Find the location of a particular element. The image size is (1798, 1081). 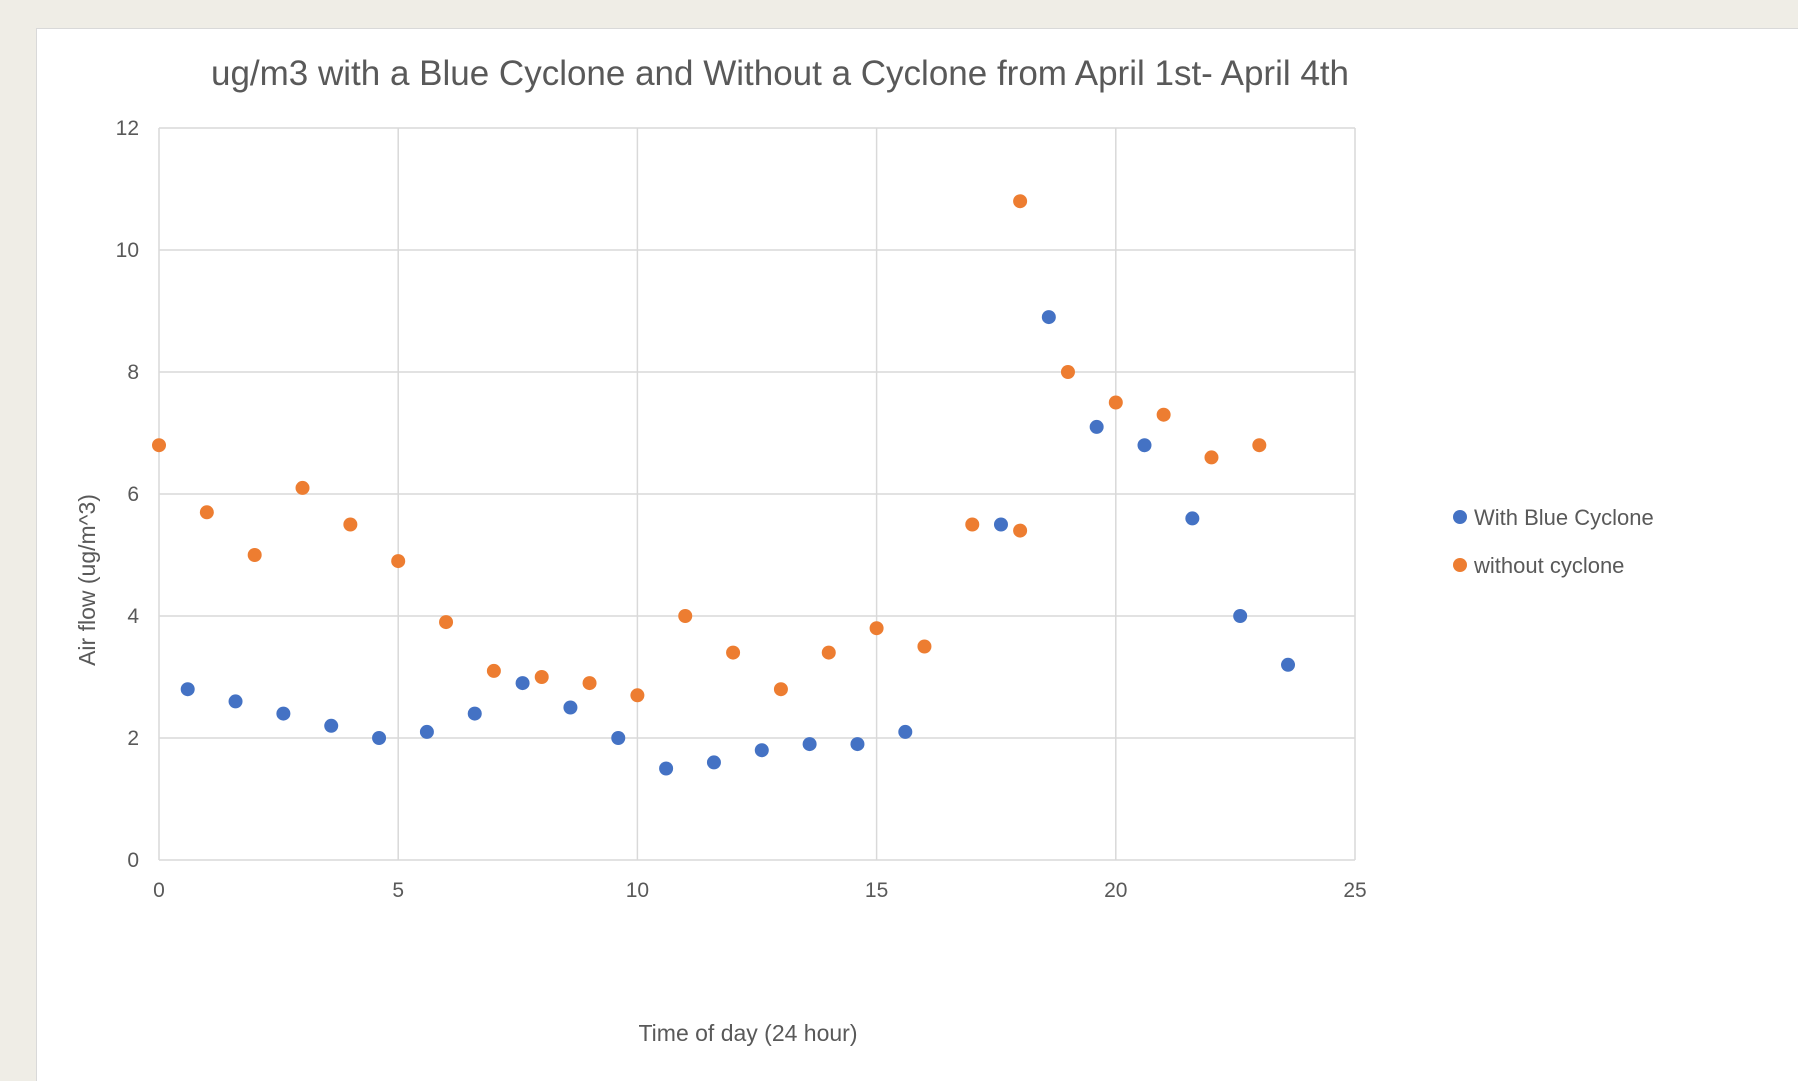

legend-entry: With Blue Cyclone is located at coordinates (1564, 517).